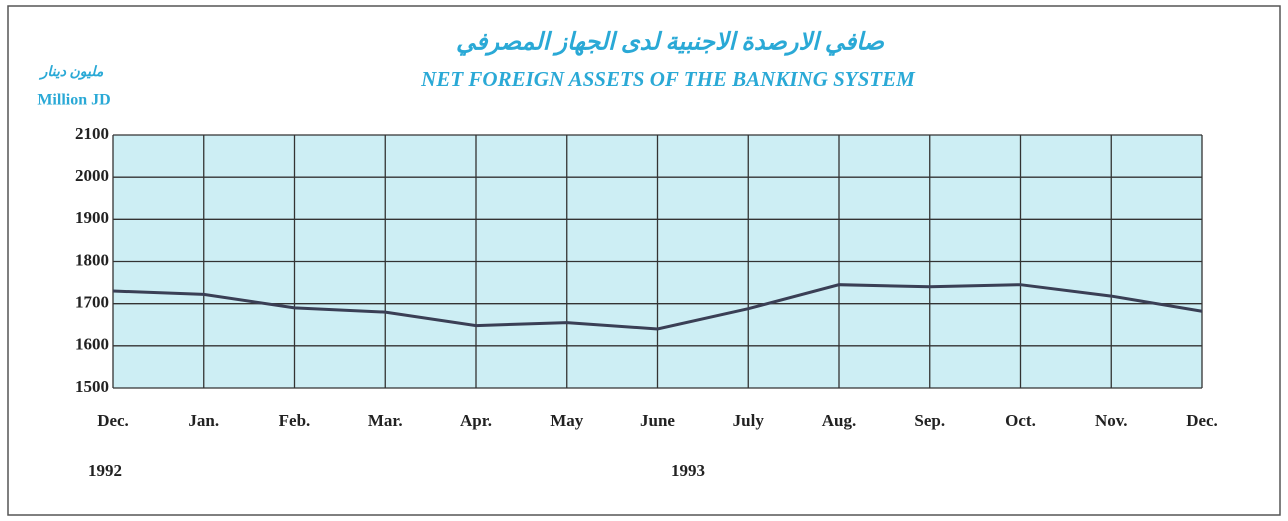 The image size is (1288, 521). Describe the element at coordinates (92, 259) in the screenshot. I see `y-tick-label: 1800` at that location.